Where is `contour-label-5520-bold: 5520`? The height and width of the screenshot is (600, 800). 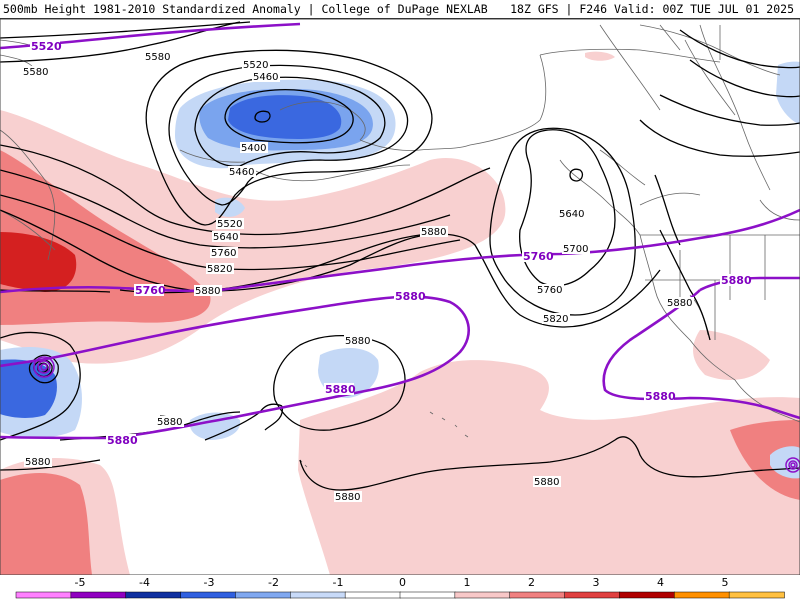 contour-label-5520-bold: 5520 is located at coordinates (46, 46).